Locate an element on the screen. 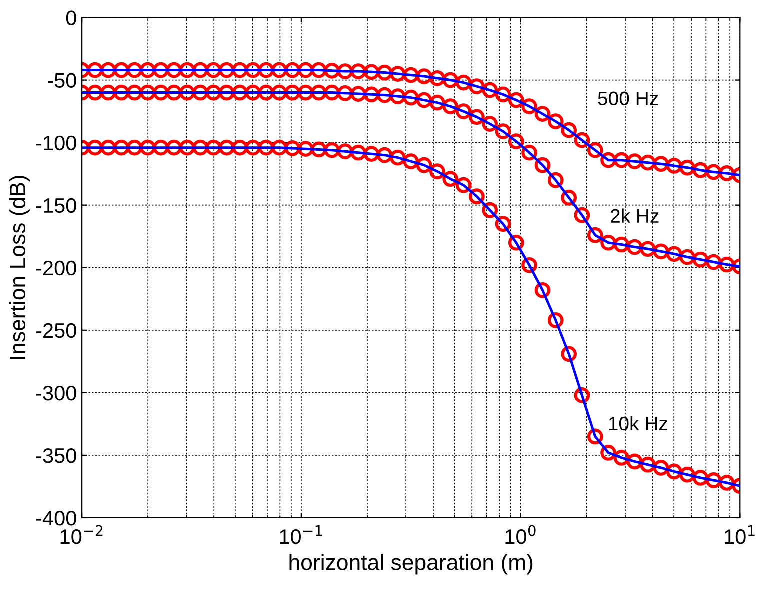 The height and width of the screenshot is (592, 767). y-tick-label: -250 is located at coordinates (56, 330).